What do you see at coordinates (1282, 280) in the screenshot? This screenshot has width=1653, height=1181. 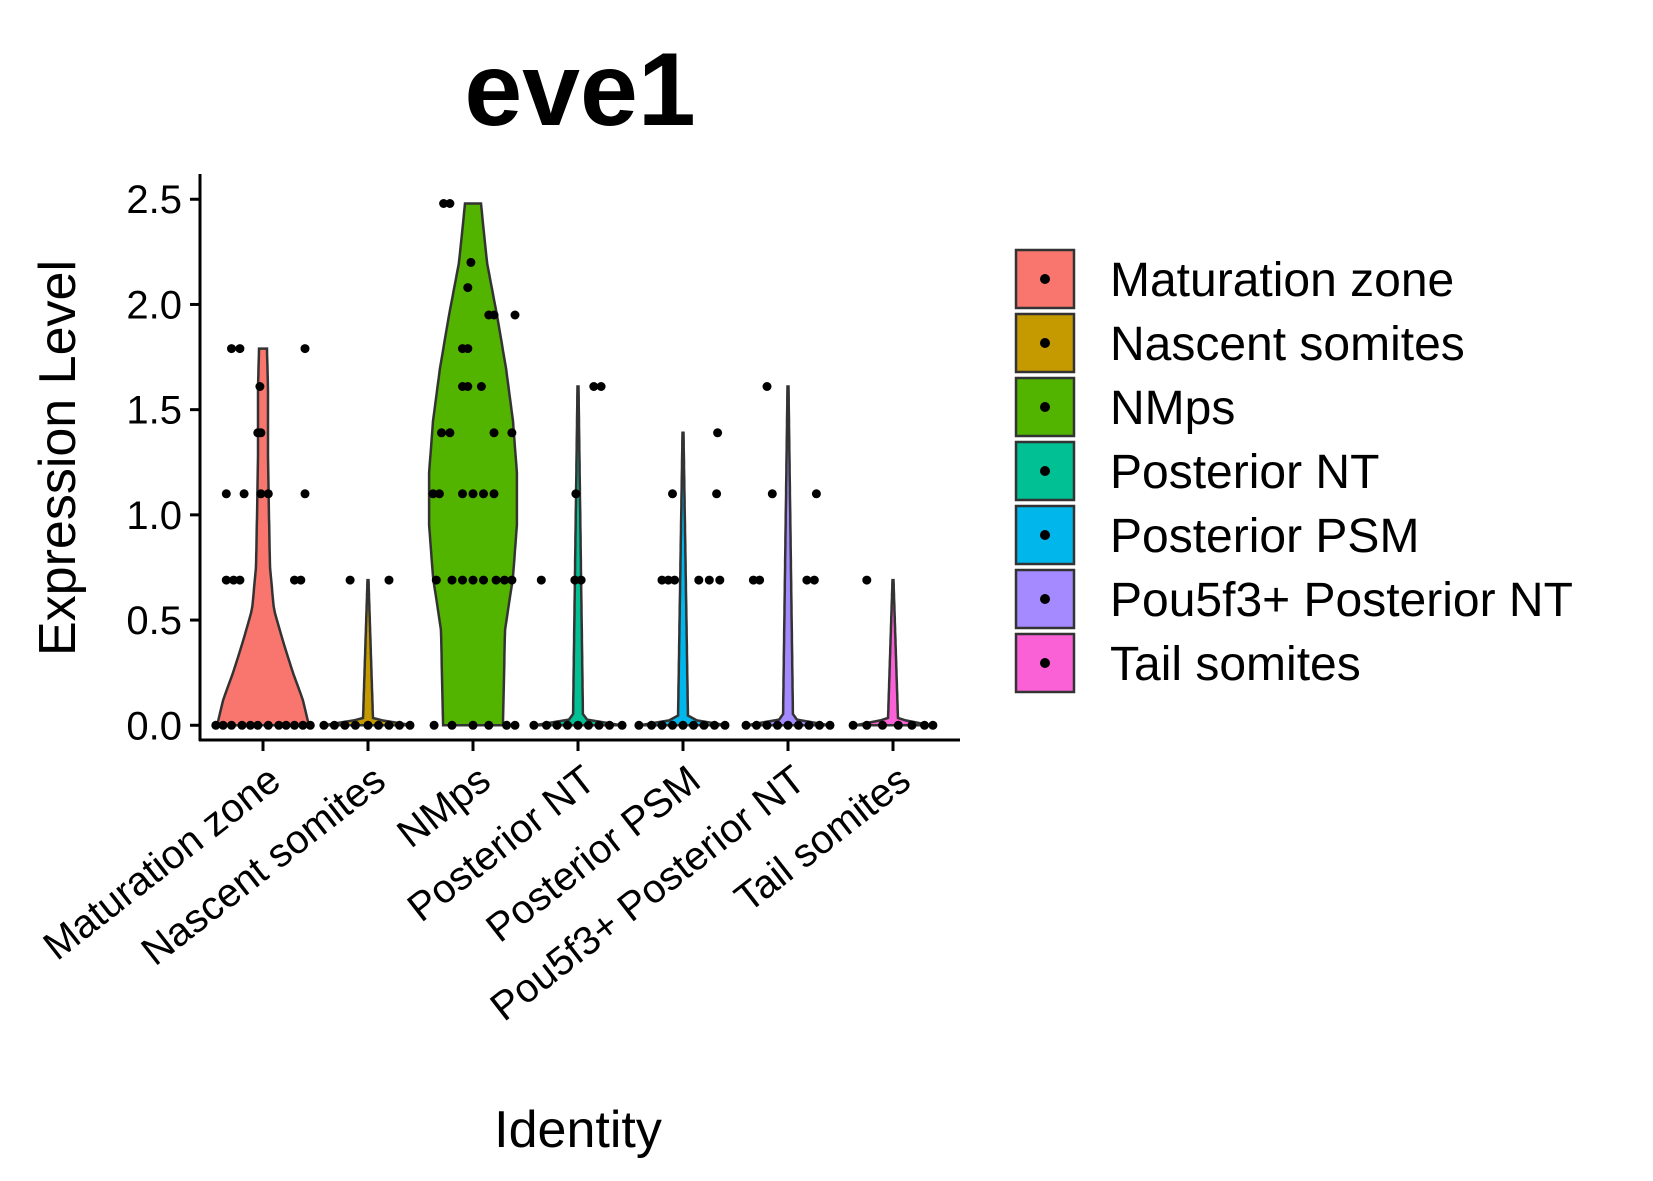 I see `legend-label: Maturation zone` at bounding box center [1282, 280].